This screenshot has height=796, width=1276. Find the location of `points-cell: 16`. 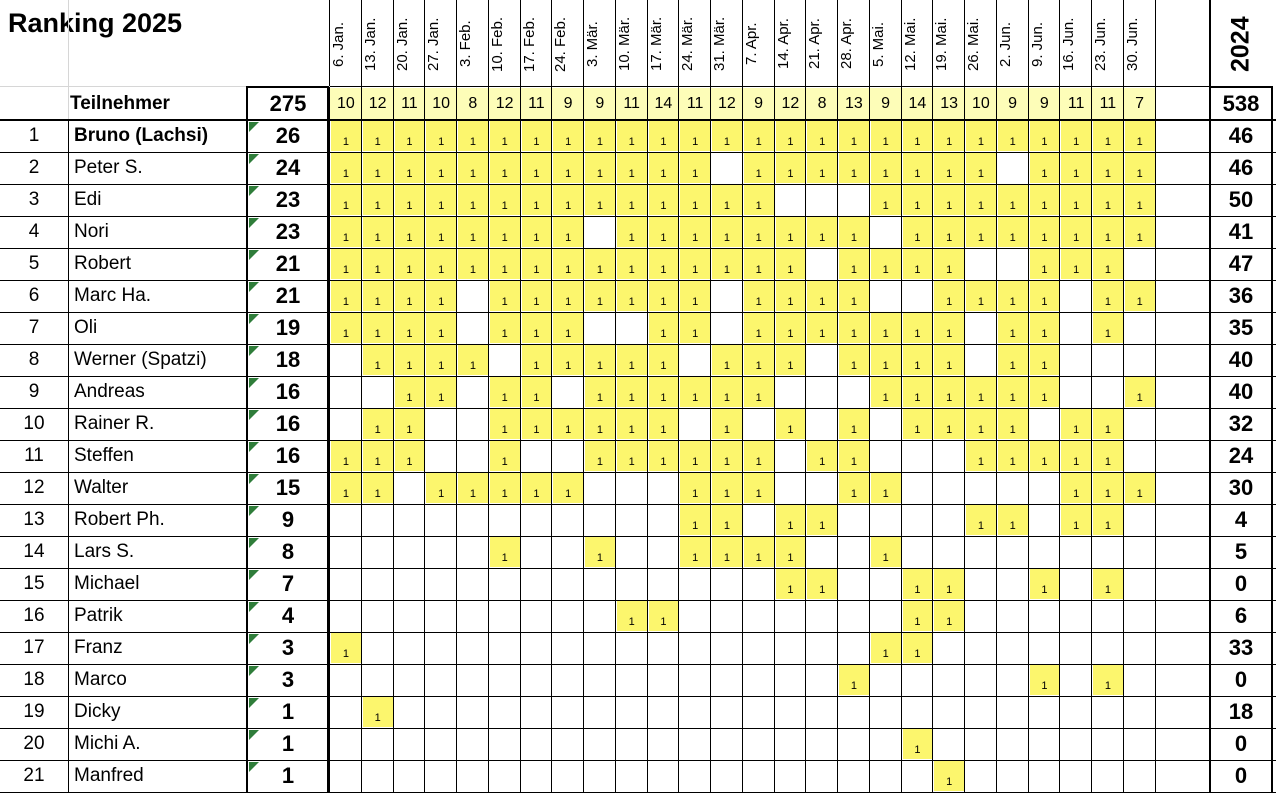

points-cell: 16 is located at coordinates (288, 455).